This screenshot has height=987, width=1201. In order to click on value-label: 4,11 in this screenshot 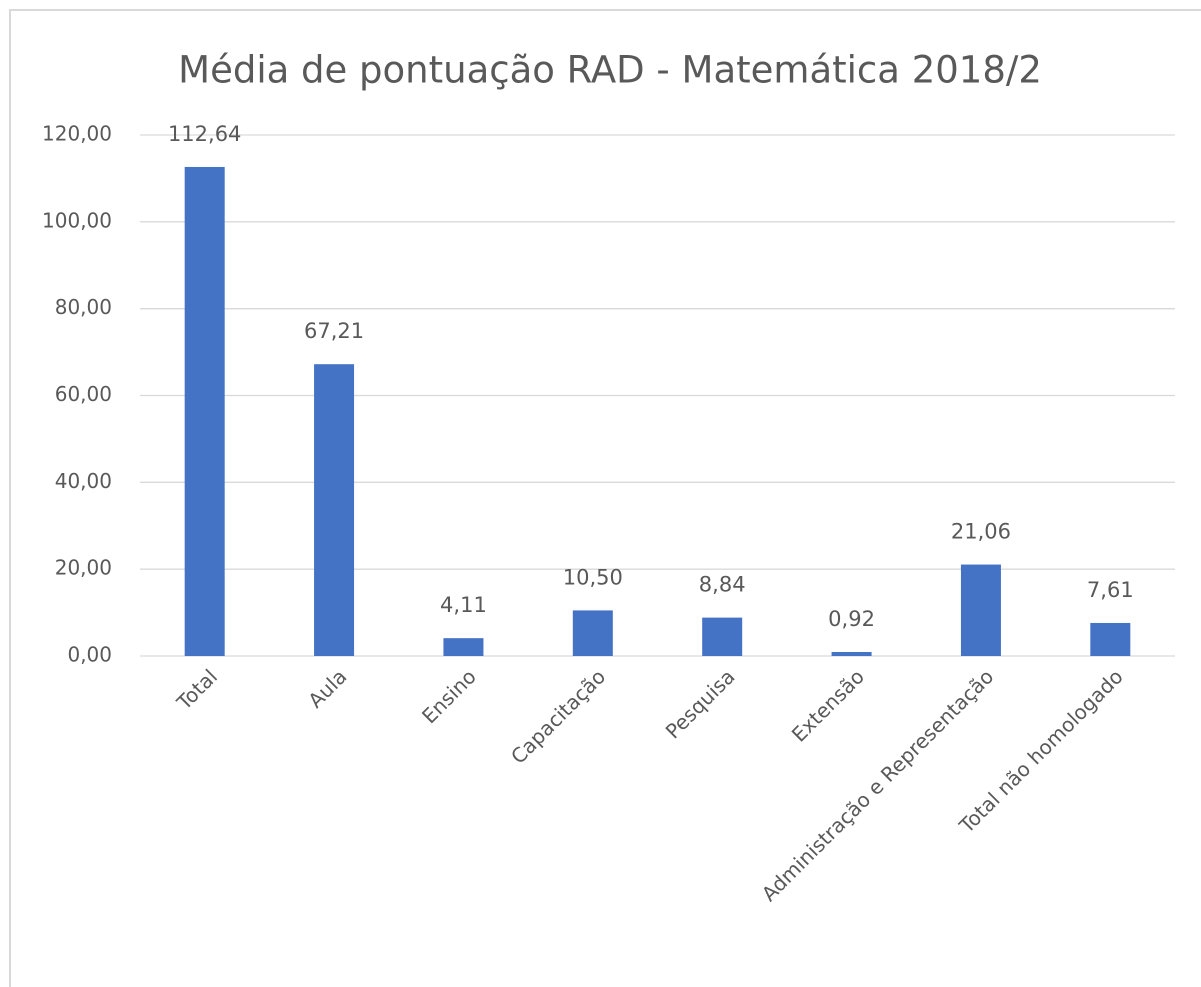, I will do `click(463, 605)`.